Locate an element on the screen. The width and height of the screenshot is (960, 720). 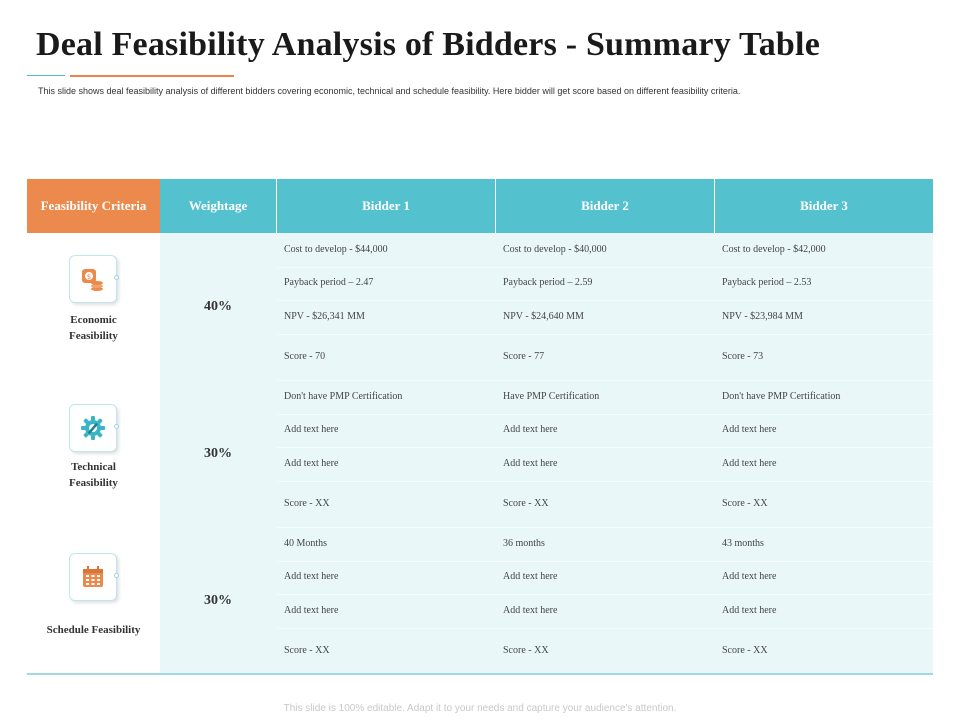
header-bidder-1: Bidder 1 is located at coordinates (386, 206).